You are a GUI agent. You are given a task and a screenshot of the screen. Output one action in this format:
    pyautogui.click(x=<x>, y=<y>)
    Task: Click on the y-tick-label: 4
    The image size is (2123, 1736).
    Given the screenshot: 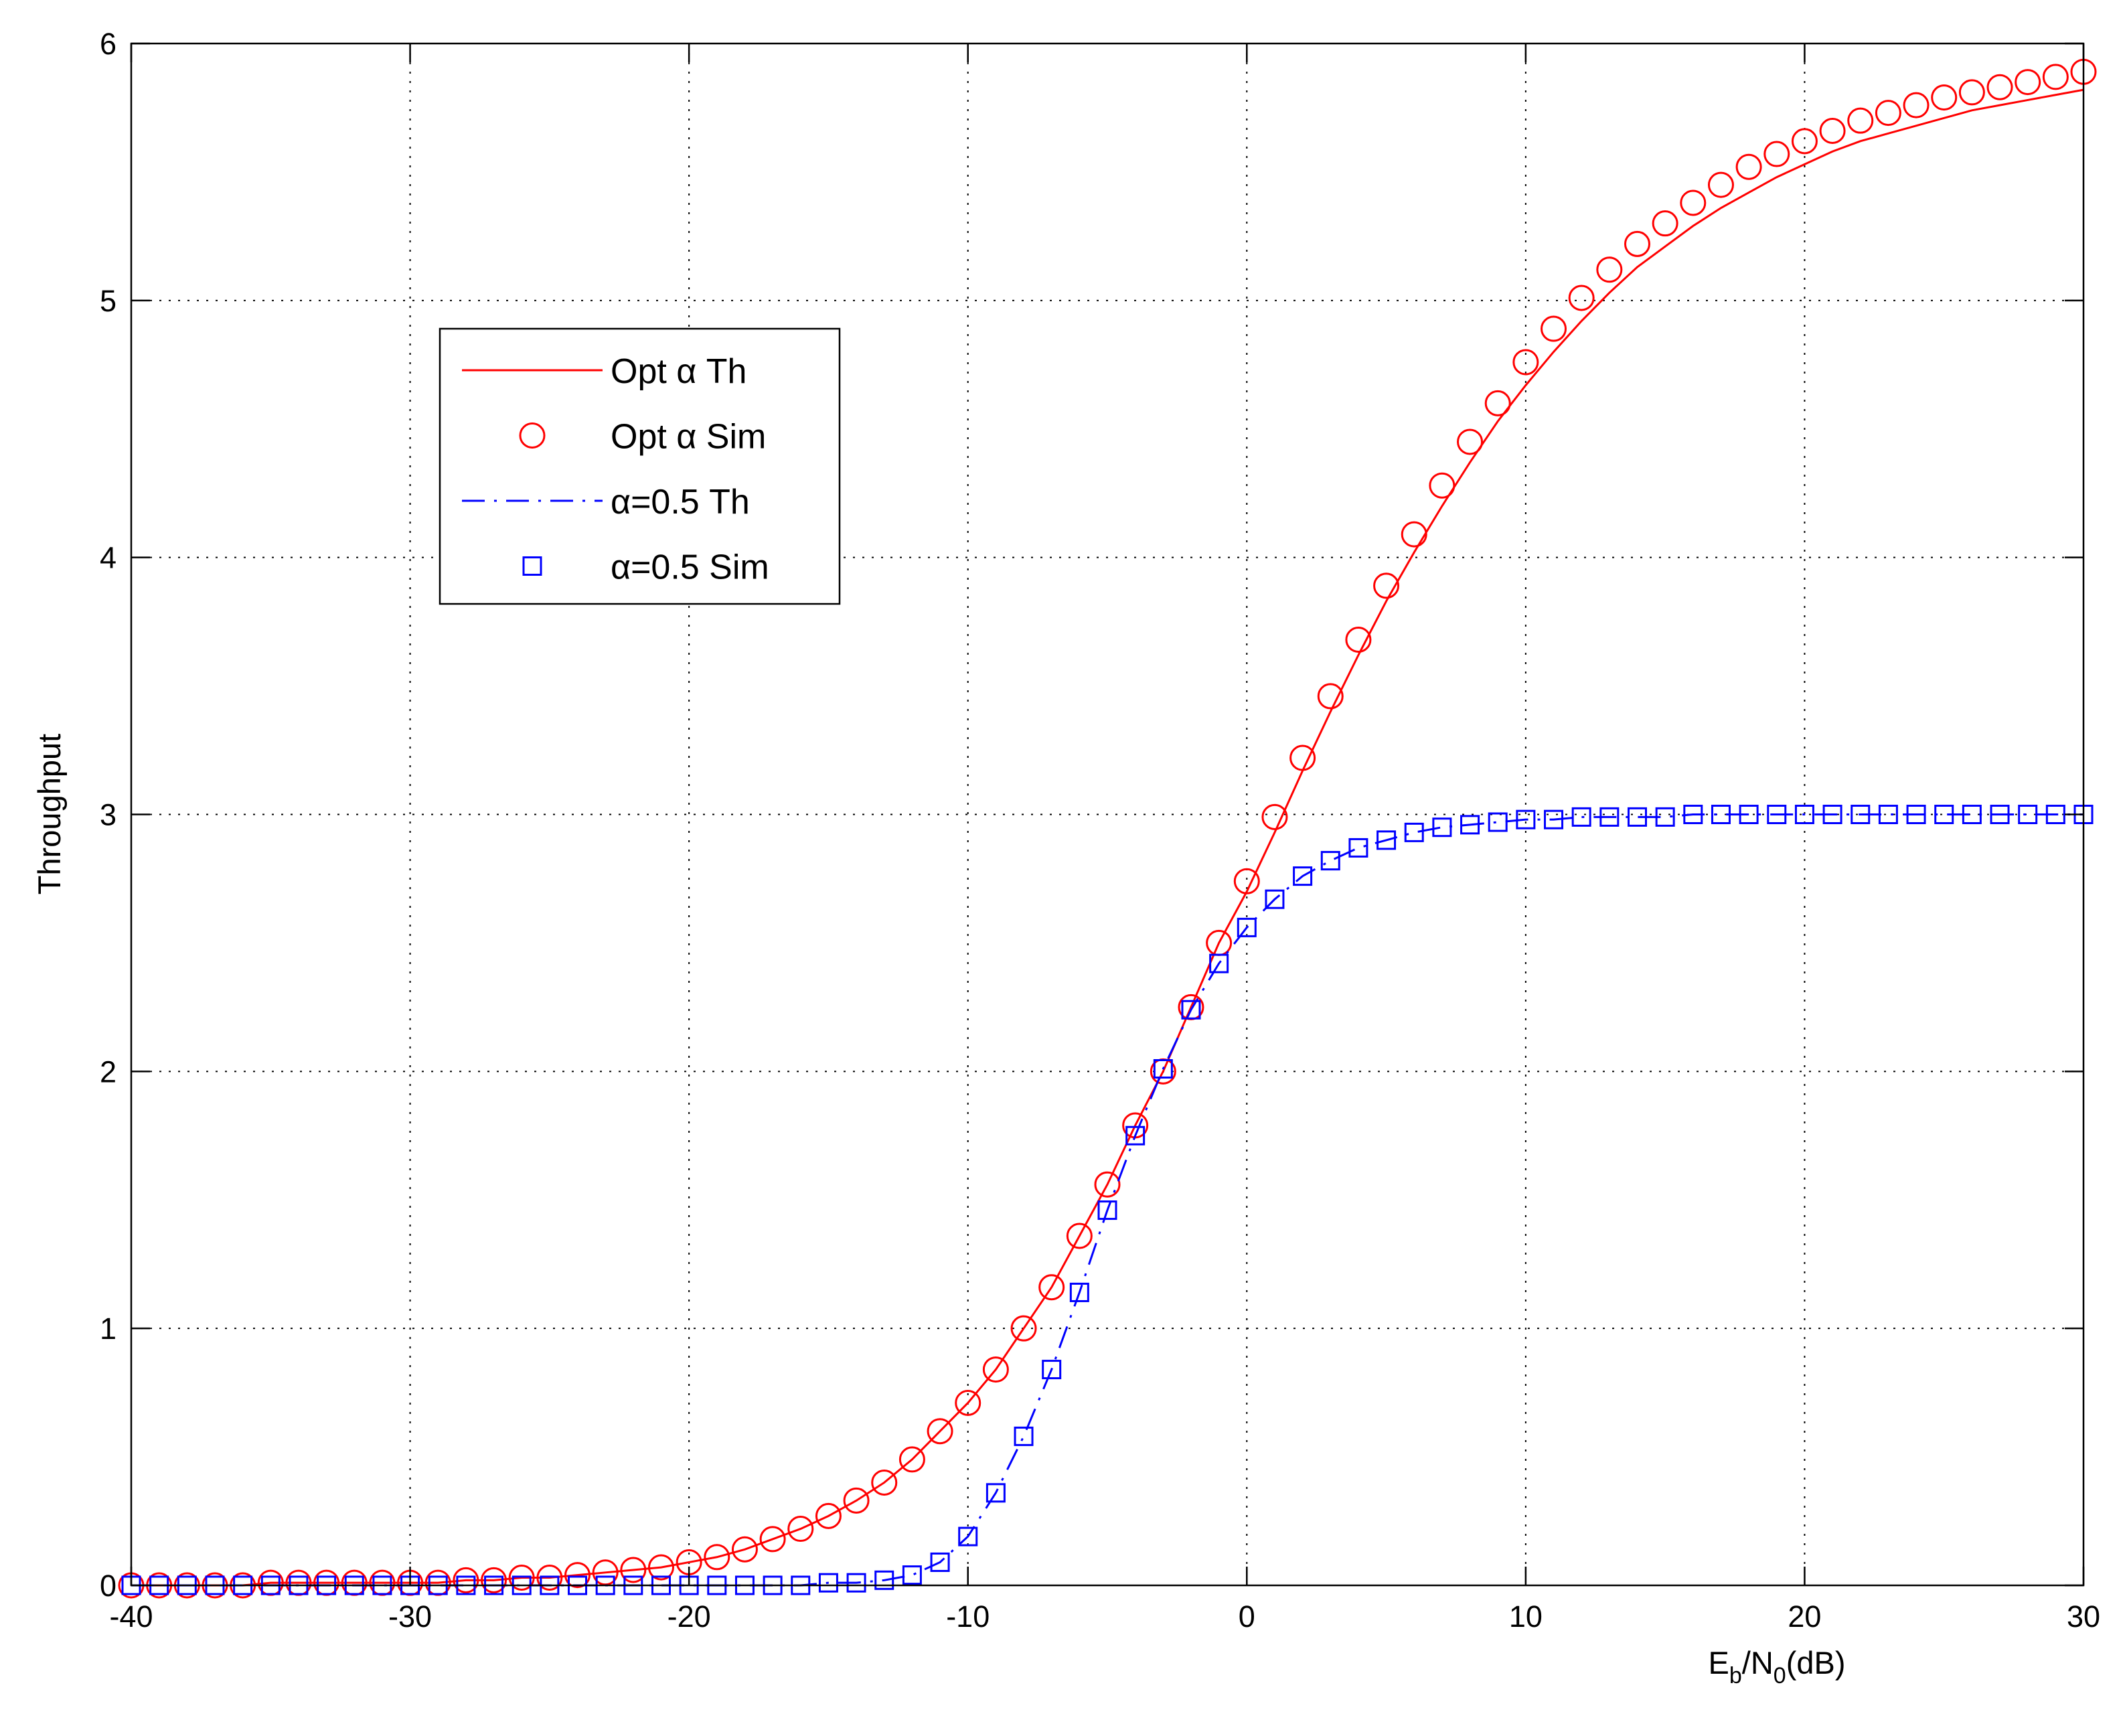 What is the action you would take?
    pyautogui.click(x=108, y=558)
    